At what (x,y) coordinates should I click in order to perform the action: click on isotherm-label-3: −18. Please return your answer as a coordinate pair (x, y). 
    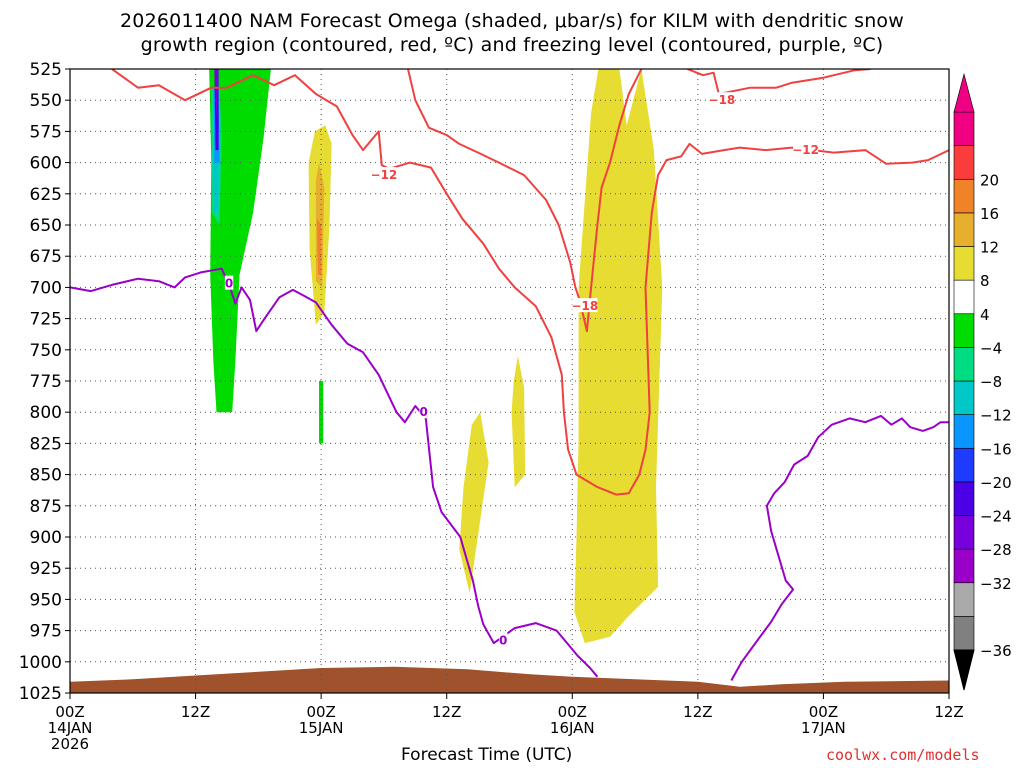
    Looking at the image, I should click on (722, 100).